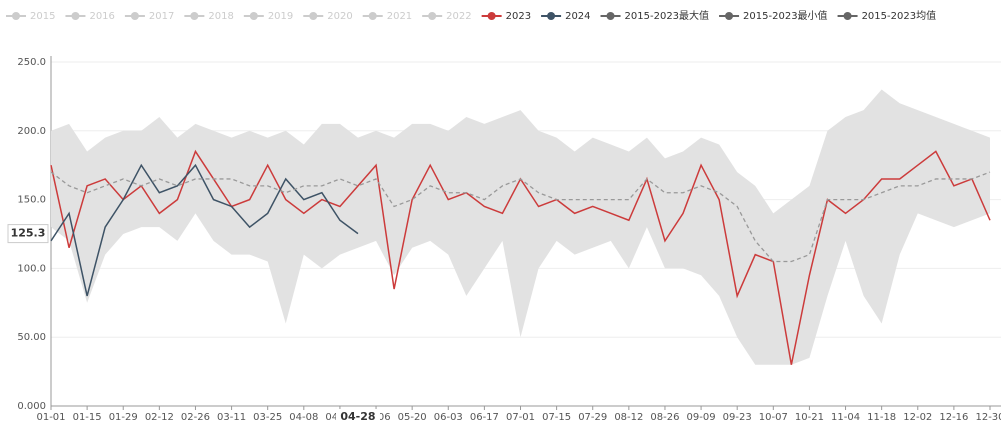 This screenshot has height=425, width=1001. I want to click on legend-label: 2015-2023最大值, so click(667, 15).